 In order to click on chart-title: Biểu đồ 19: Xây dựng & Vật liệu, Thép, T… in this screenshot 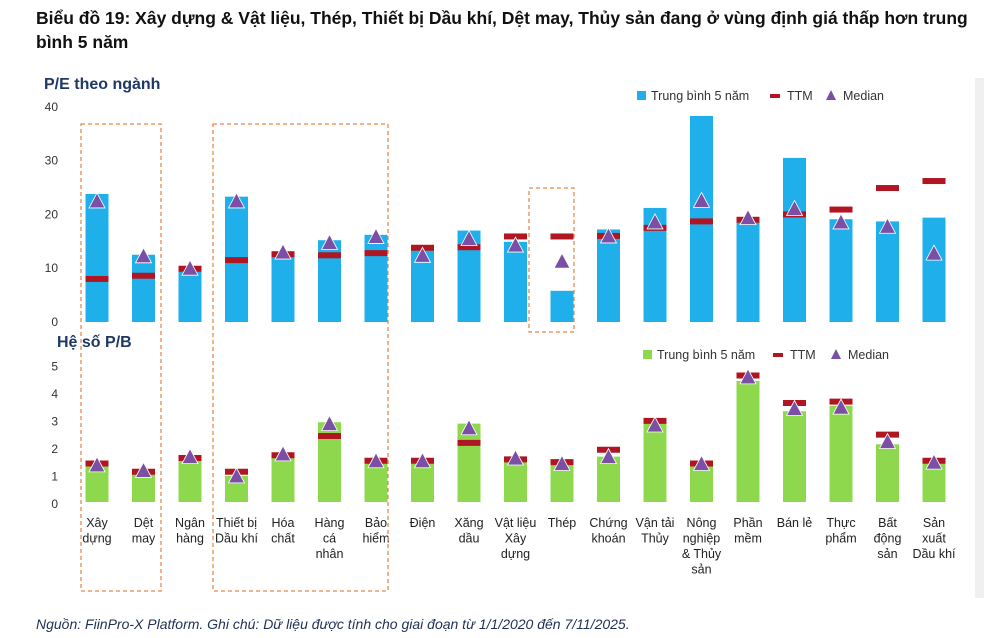, I will do `click(502, 30)`.